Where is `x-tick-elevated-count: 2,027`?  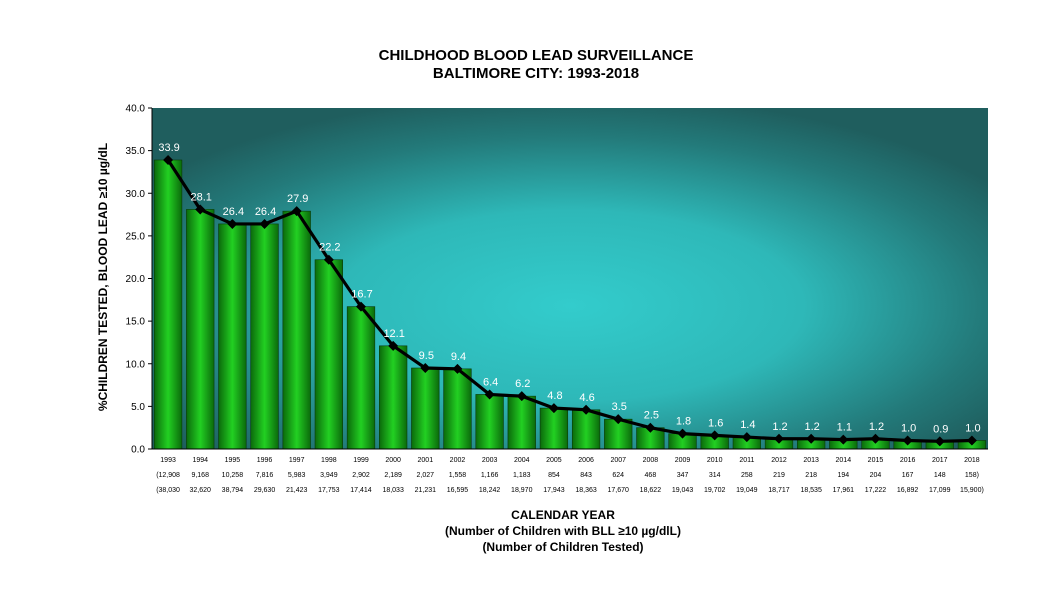
x-tick-elevated-count: 2,027 is located at coordinates (426, 475).